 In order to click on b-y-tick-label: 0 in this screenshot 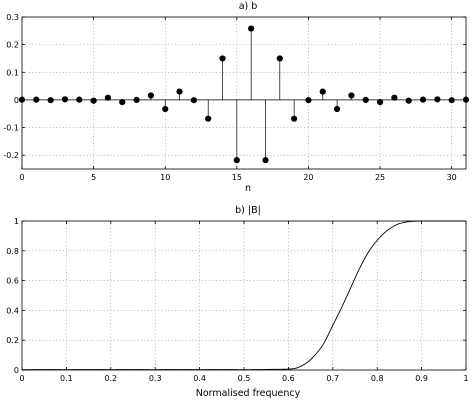, I will do `click(16, 370)`.